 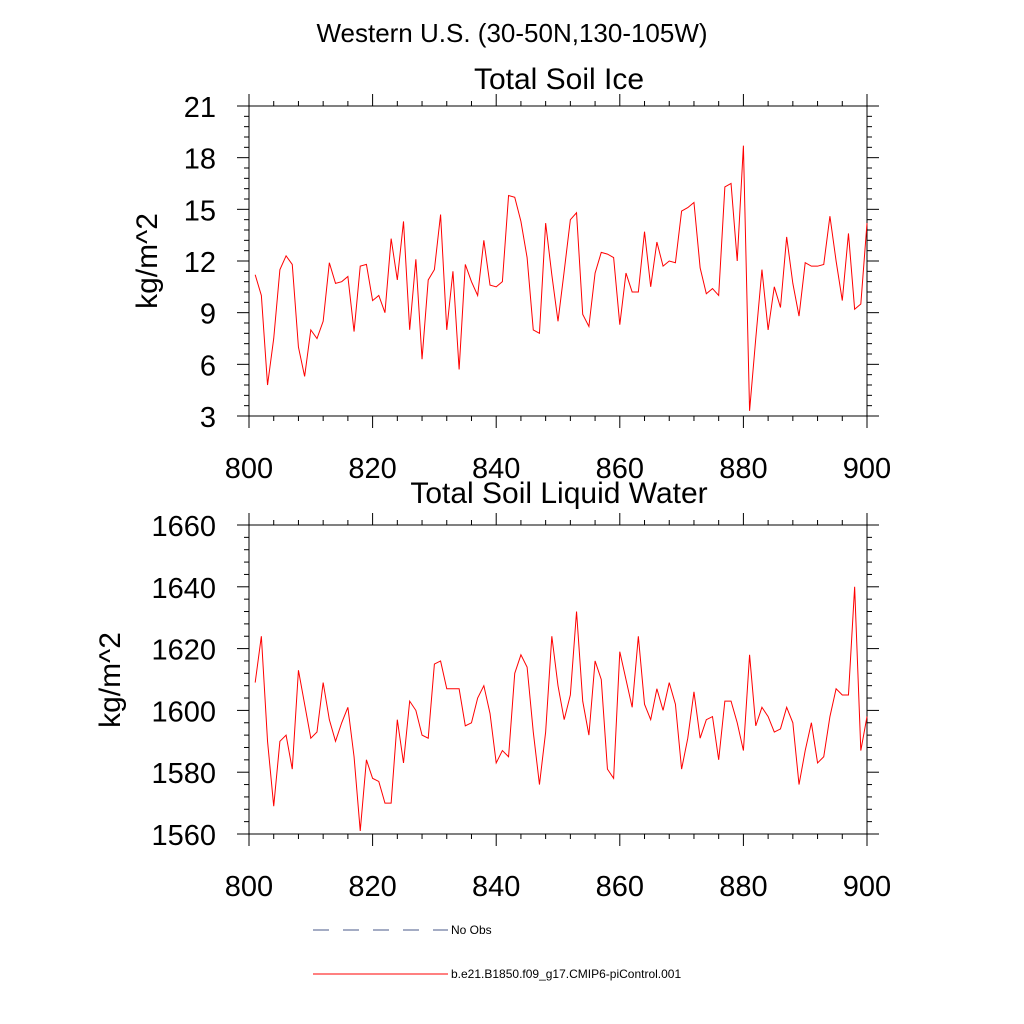 What do you see at coordinates (511, 33) in the screenshot?
I see `figure-suptitle: Western U.S. (30-50N,130-105W)` at bounding box center [511, 33].